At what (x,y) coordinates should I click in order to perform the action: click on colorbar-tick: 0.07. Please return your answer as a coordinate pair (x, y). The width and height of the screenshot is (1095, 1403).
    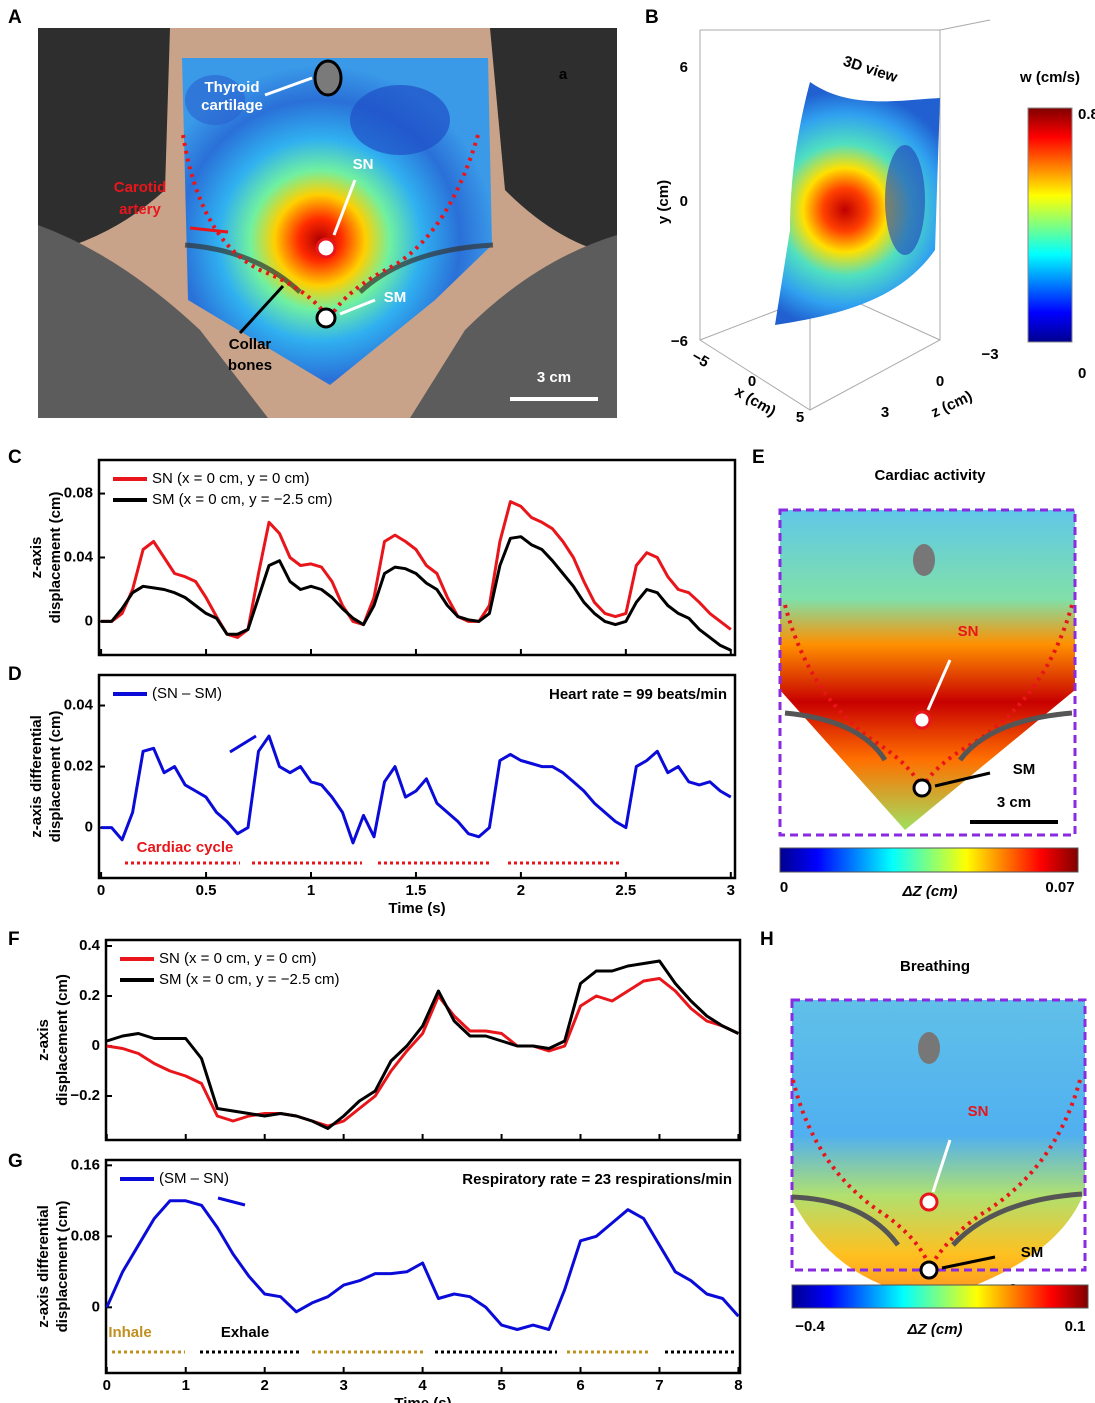
    Looking at the image, I should click on (1059, 887).